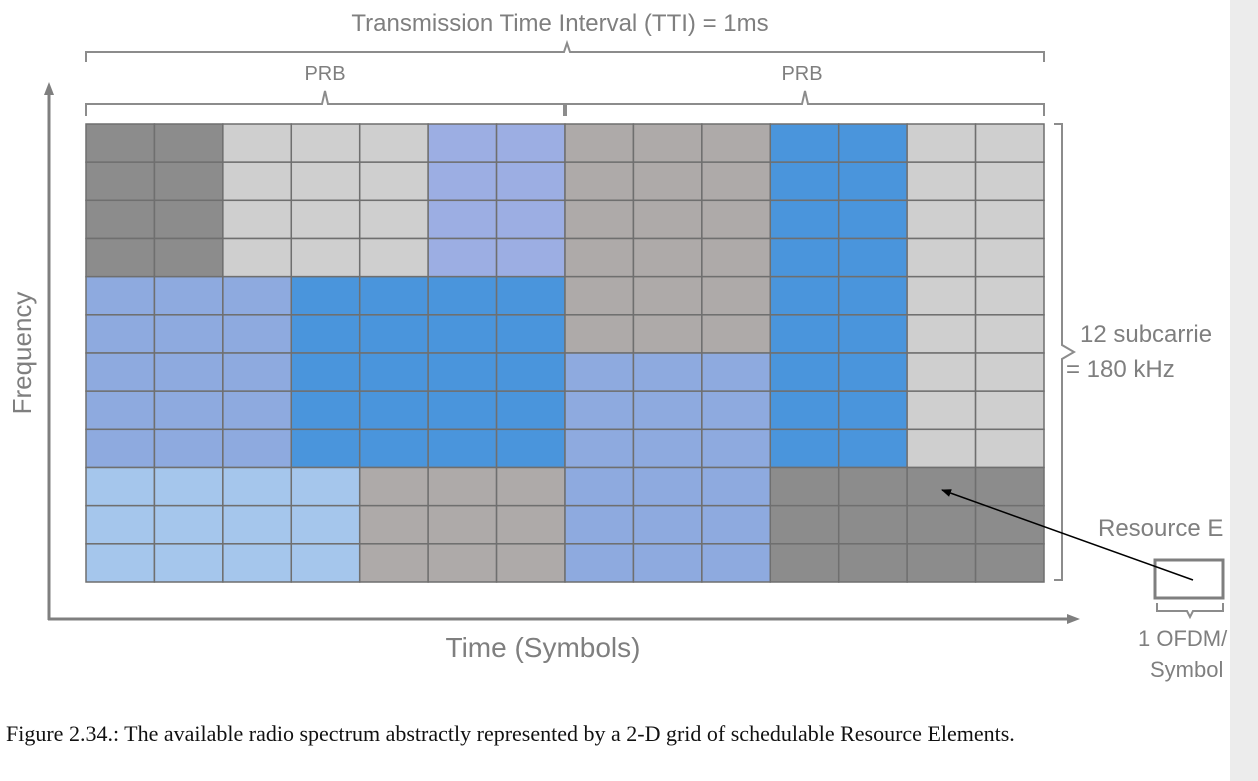 This screenshot has height=781, width=1258. What do you see at coordinates (1065, 352) in the screenshot?
I see `subcarrier-brace` at bounding box center [1065, 352].